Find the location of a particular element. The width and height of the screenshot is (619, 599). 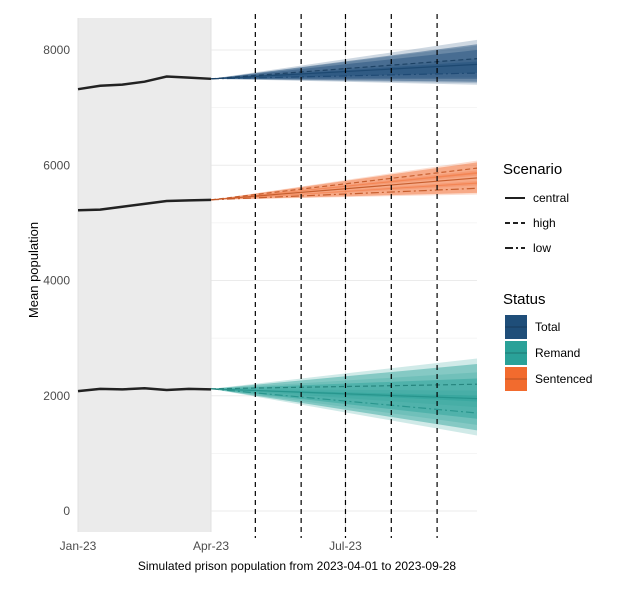

legend-status-title: Status is located at coordinates (524, 299).